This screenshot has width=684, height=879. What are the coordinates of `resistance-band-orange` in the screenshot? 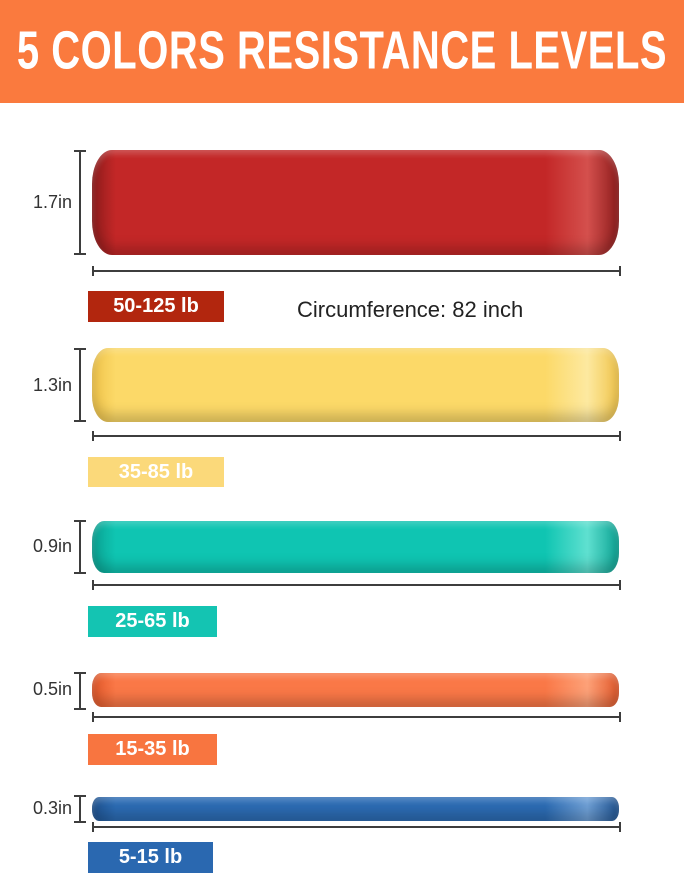 It's located at (355, 690).